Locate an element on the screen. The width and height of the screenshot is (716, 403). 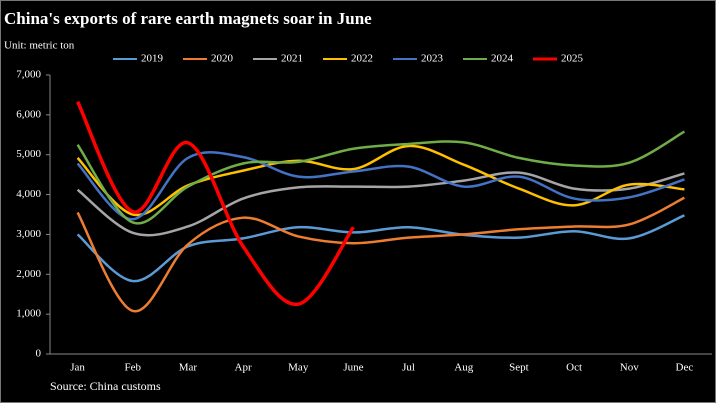
legend-label: 2021 is located at coordinates (292, 59).